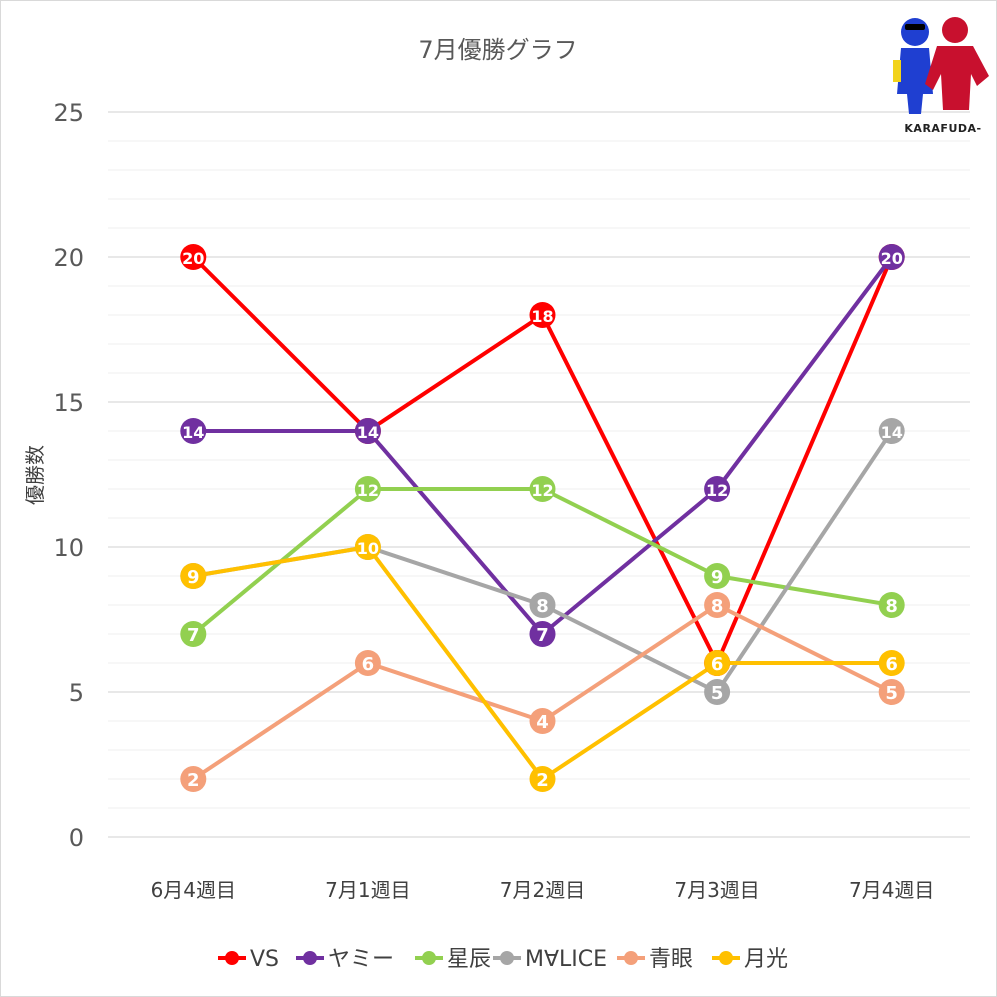  Describe the element at coordinates (716, 890) in the screenshot. I see `x-tick-label: 7月3週目` at that location.